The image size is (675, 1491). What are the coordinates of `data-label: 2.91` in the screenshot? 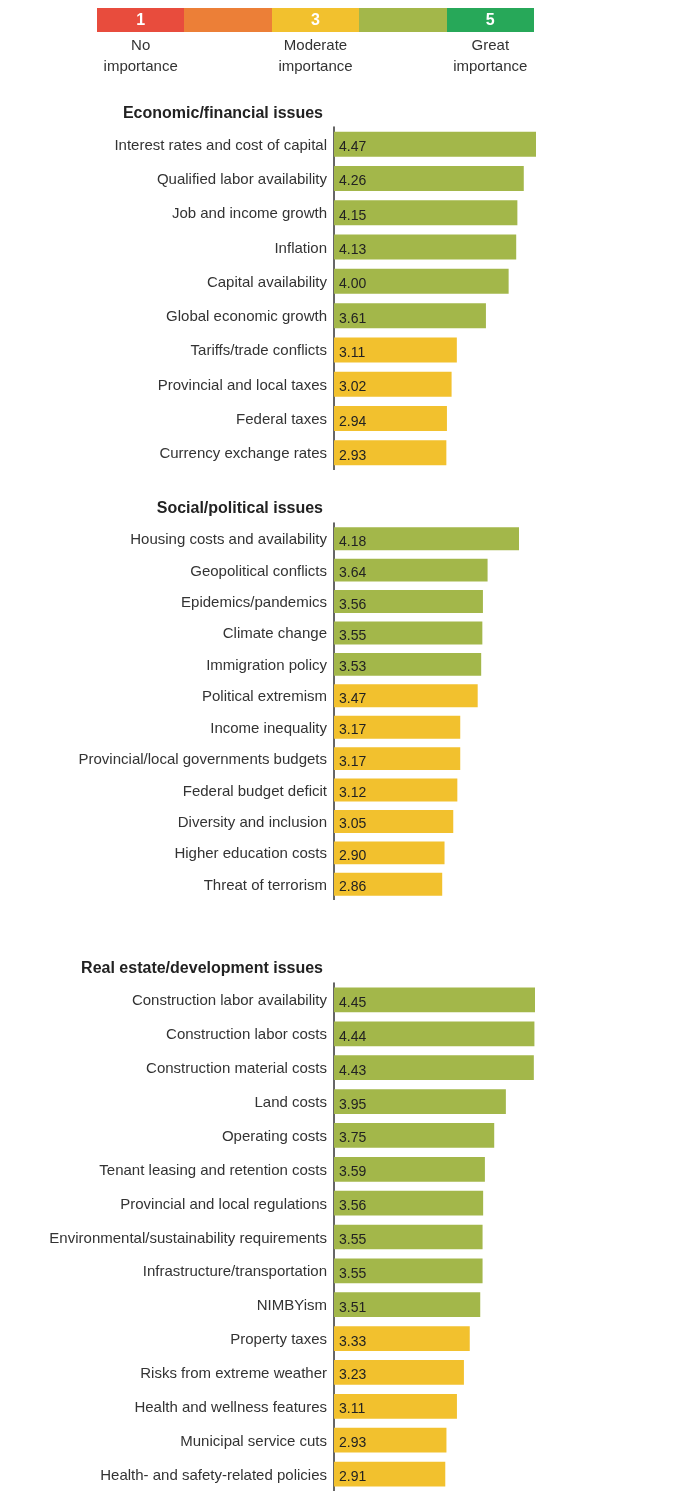 It's located at (353, 1476).